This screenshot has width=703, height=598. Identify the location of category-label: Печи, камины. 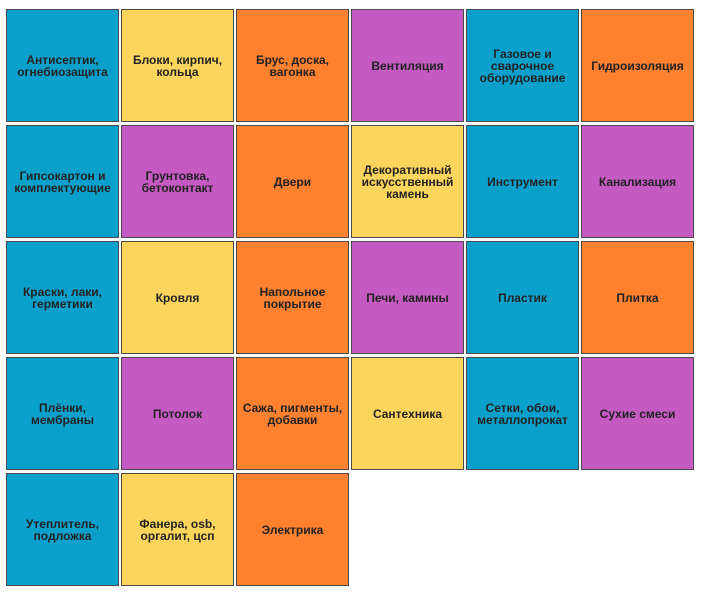
(407, 297).